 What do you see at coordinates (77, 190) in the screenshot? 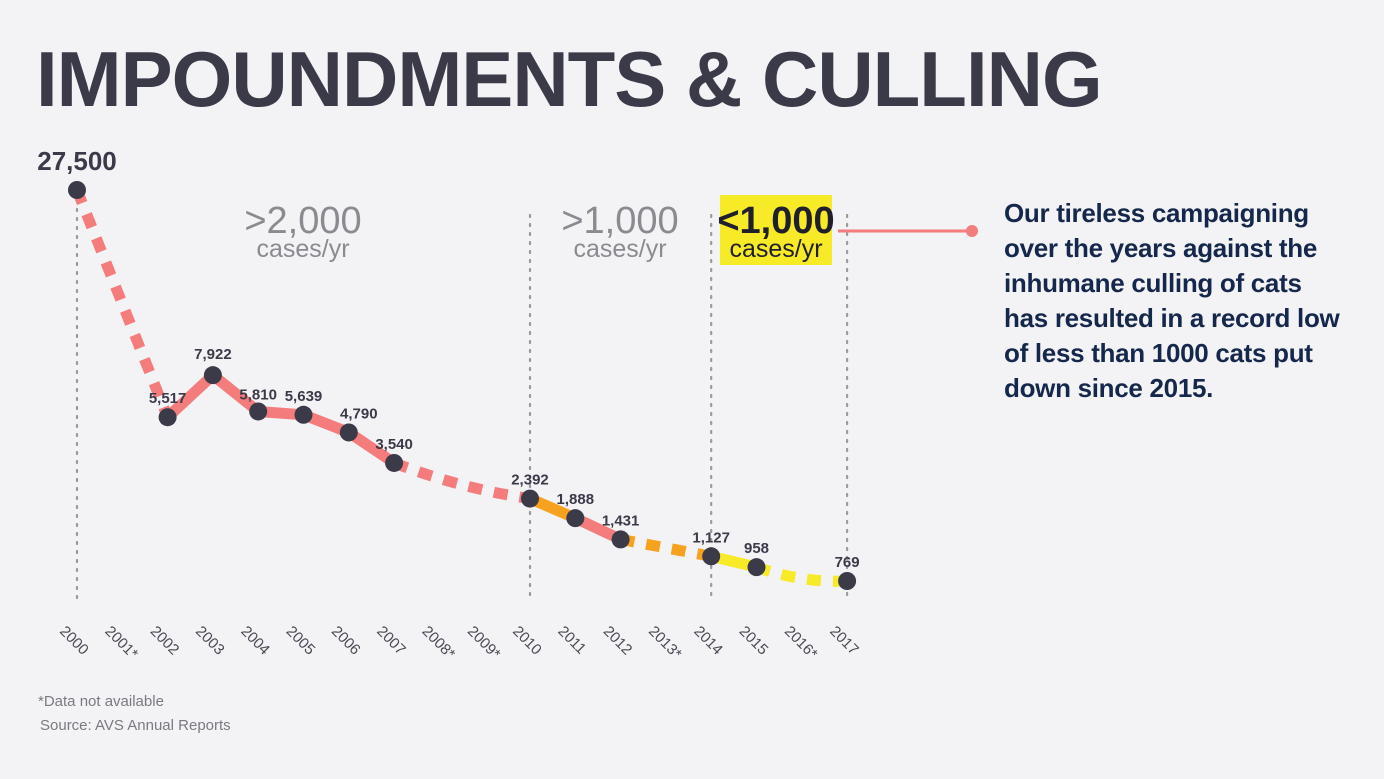
I see `point-2000` at bounding box center [77, 190].